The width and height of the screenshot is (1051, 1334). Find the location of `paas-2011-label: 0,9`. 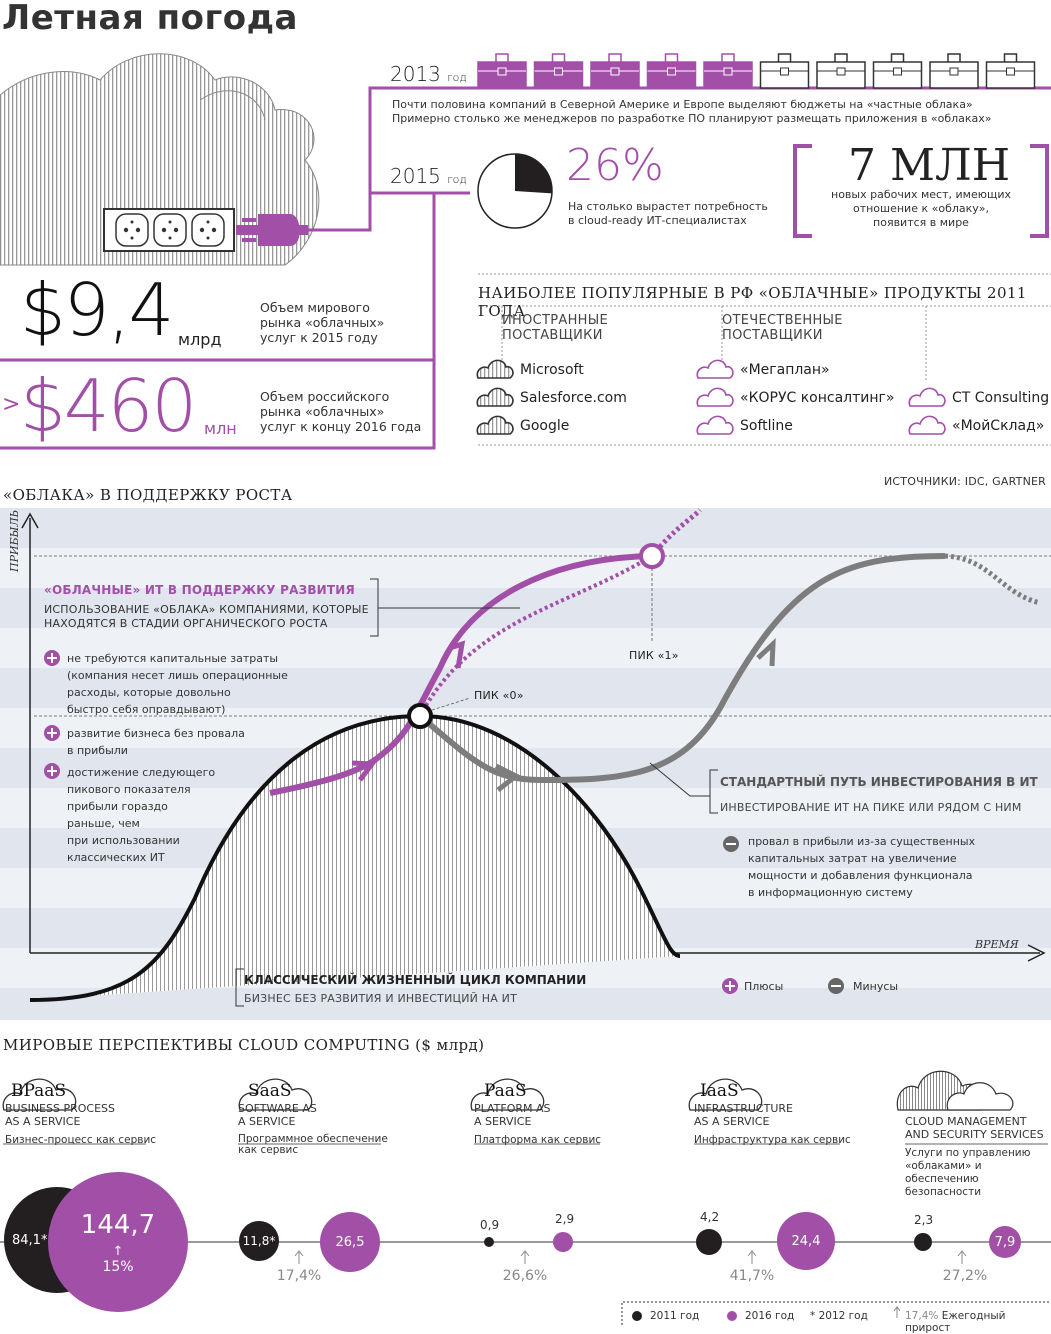

paas-2011-label: 0,9 is located at coordinates (490, 1225).